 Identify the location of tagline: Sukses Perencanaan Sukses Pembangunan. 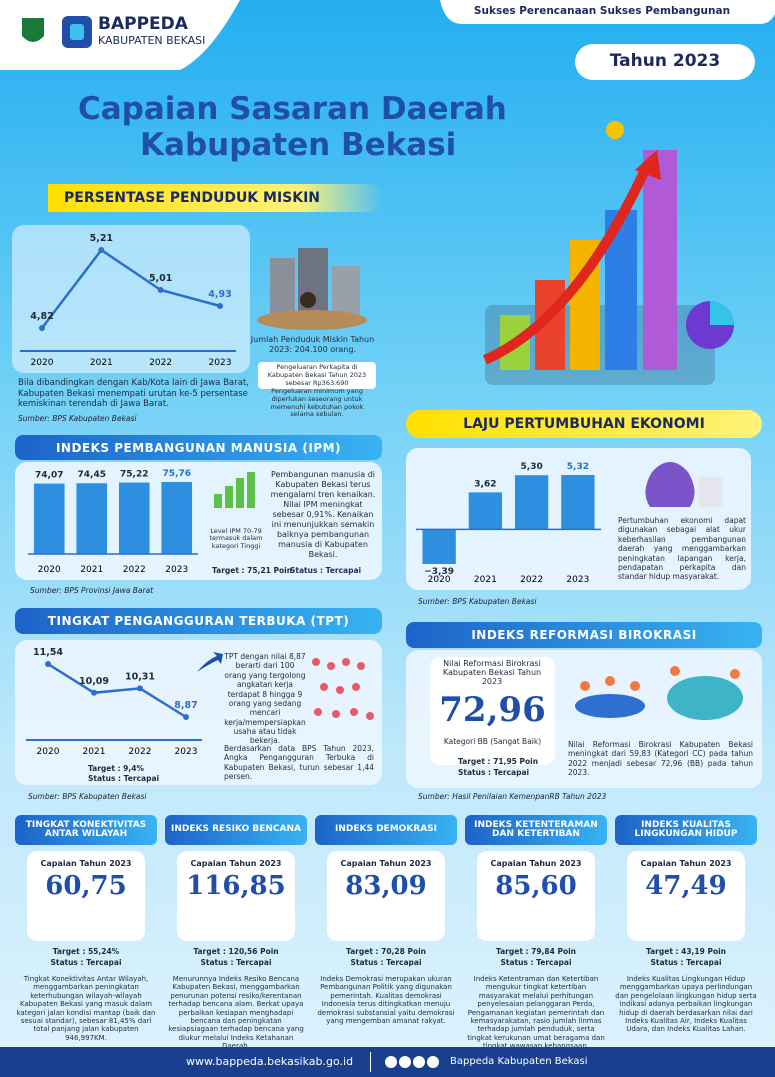
(602, 11).